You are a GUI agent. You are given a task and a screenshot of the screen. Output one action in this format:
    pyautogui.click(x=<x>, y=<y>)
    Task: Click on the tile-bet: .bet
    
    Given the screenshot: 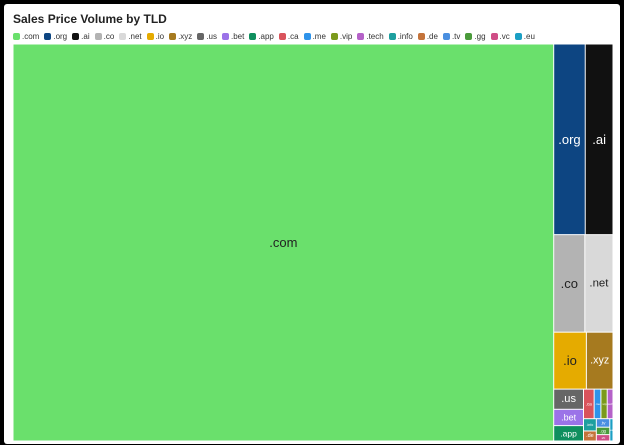 What is the action you would take?
    pyautogui.click(x=568, y=417)
    